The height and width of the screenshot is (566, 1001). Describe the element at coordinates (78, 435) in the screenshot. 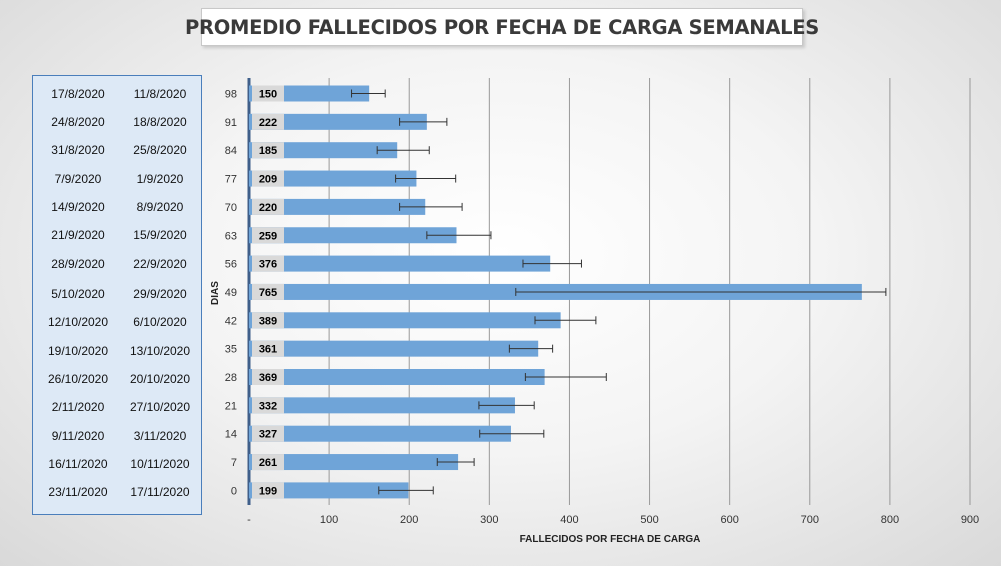

I see `date-end: 9/11/2020` at that location.